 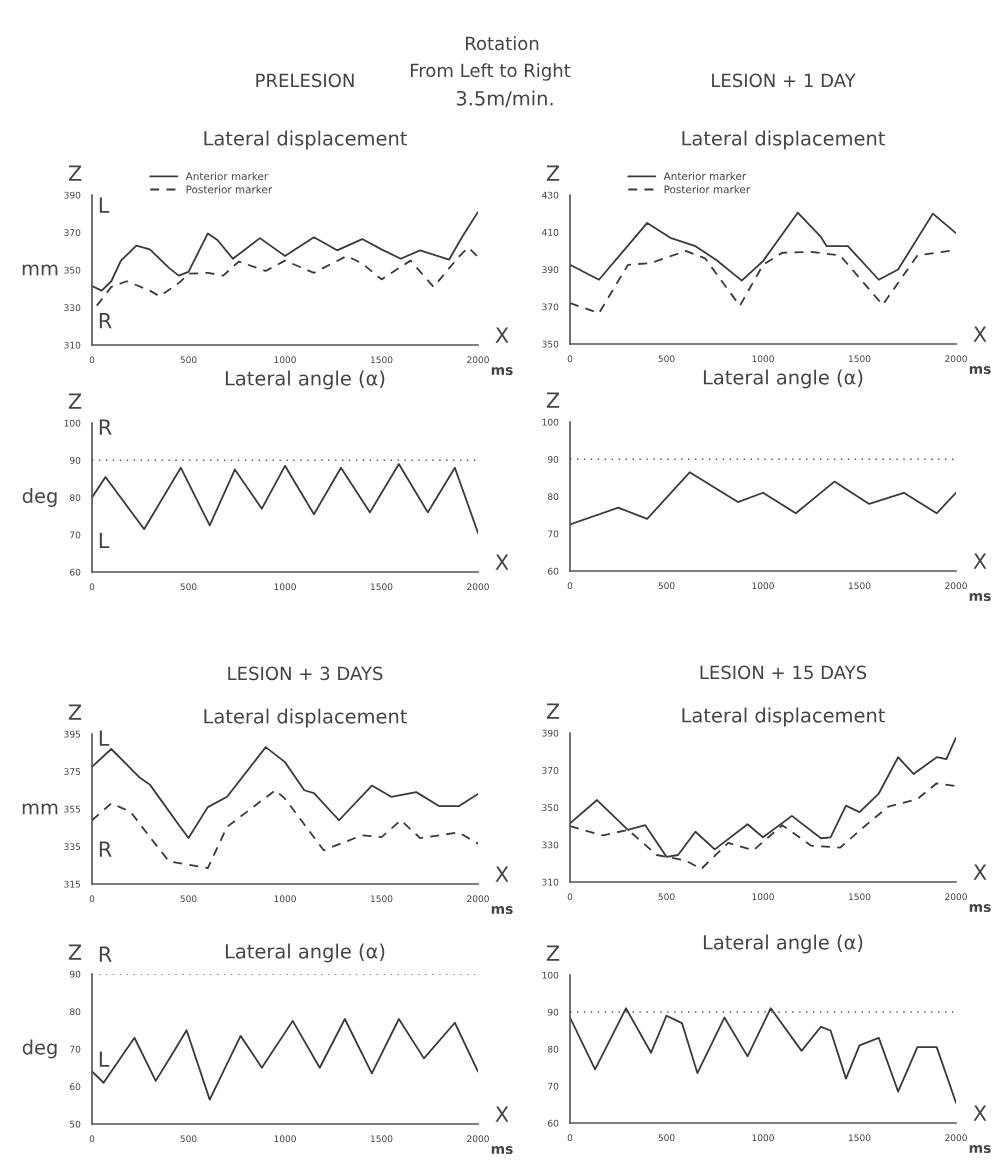 What do you see at coordinates (550, 882) in the screenshot?
I see `y-tick-label: 310` at bounding box center [550, 882].